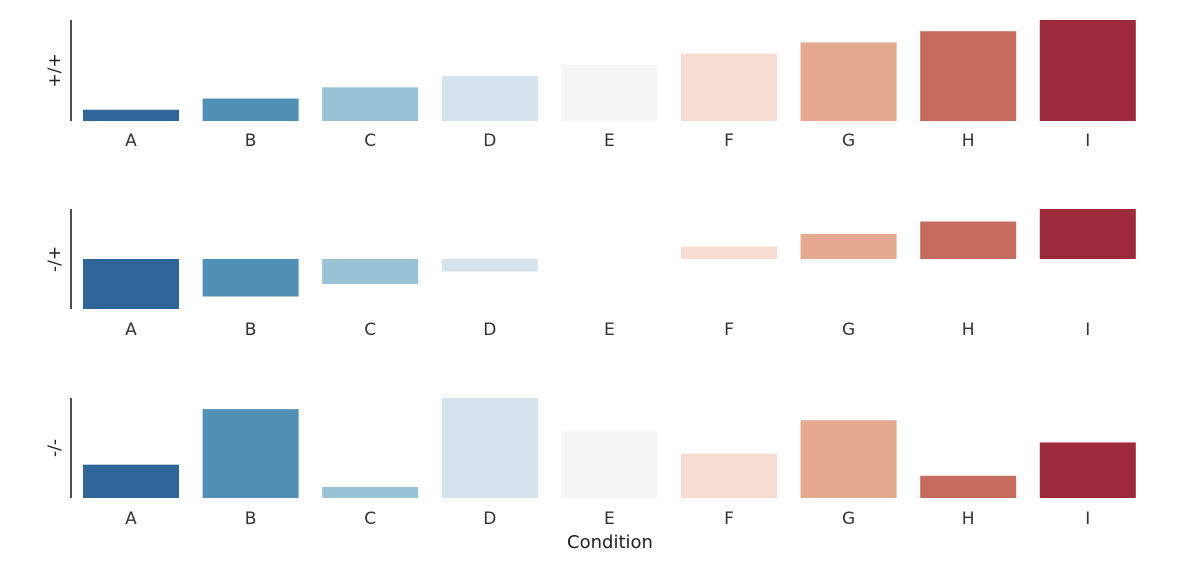 Image resolution: width=1183 pixels, height=572 pixels. I want to click on panel-ylabel: +/+, so click(55, 70).